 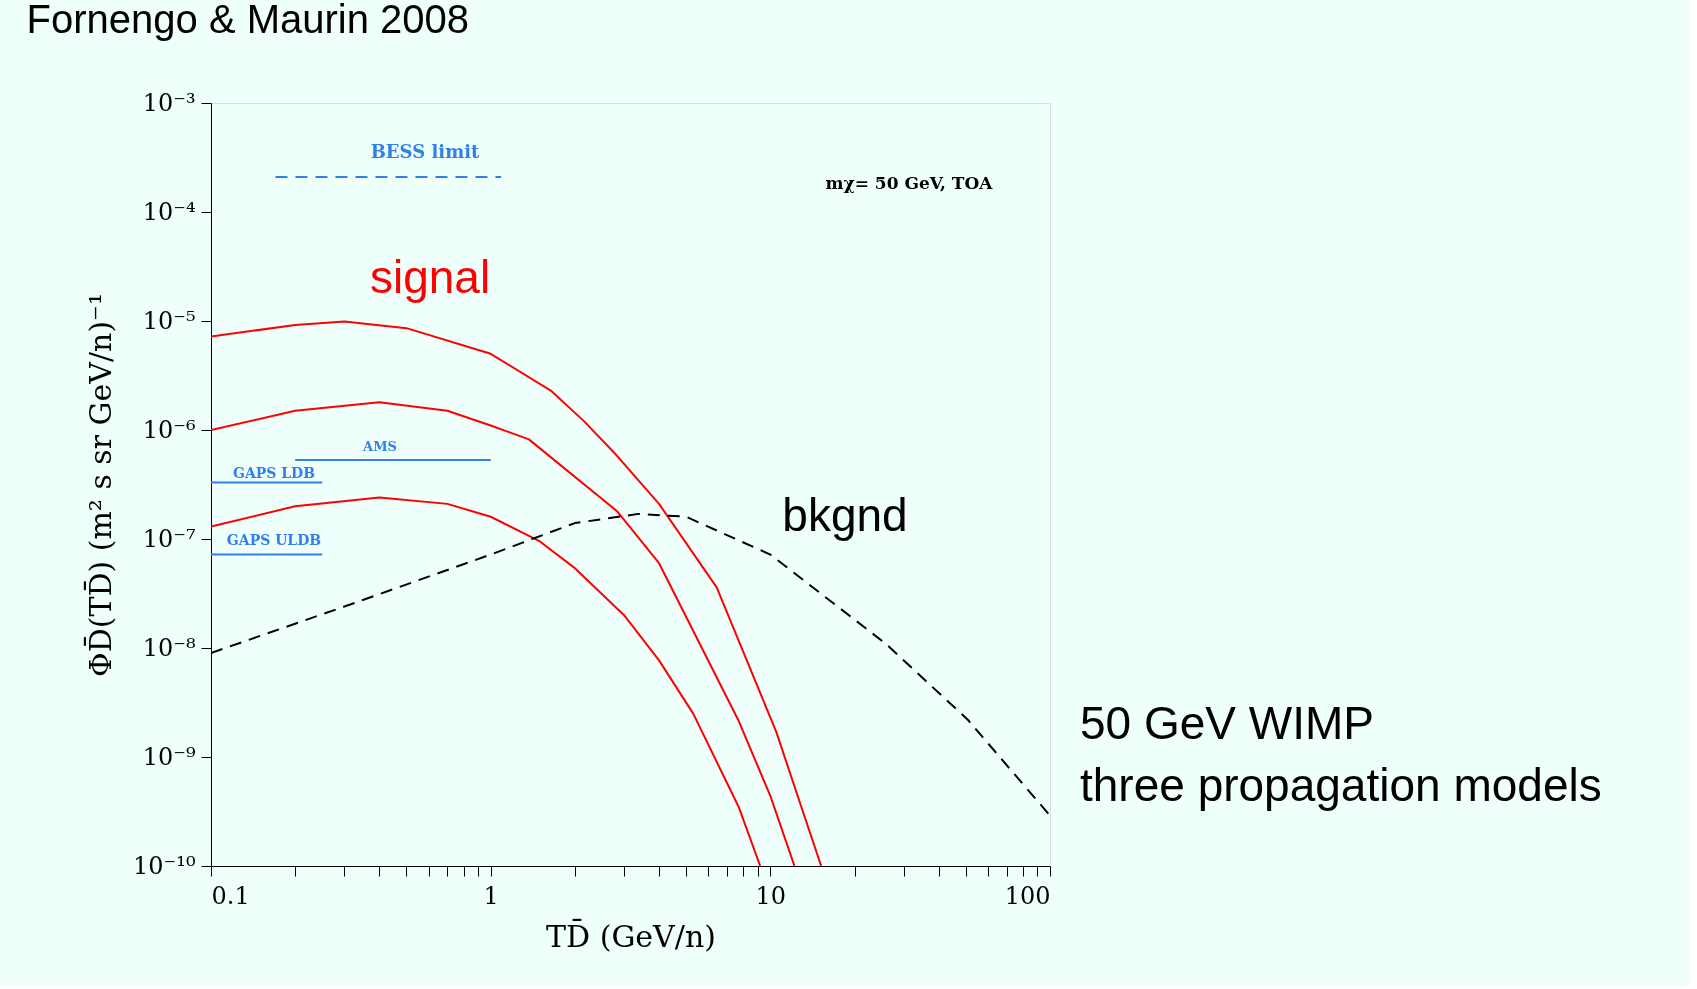 I want to click on y-tick-label: 10⁻¹⁰, so click(x=164, y=865).